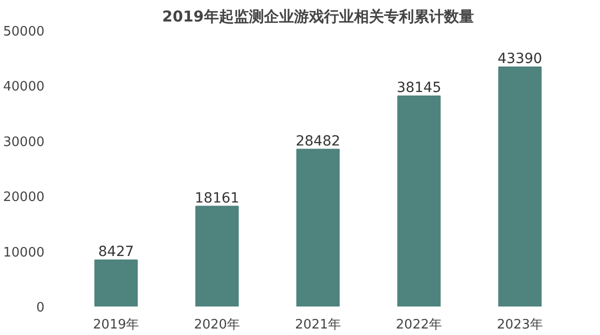 The image size is (600, 335). What do you see at coordinates (24, 142) in the screenshot?
I see `y-tick-label: 30000` at bounding box center [24, 142].